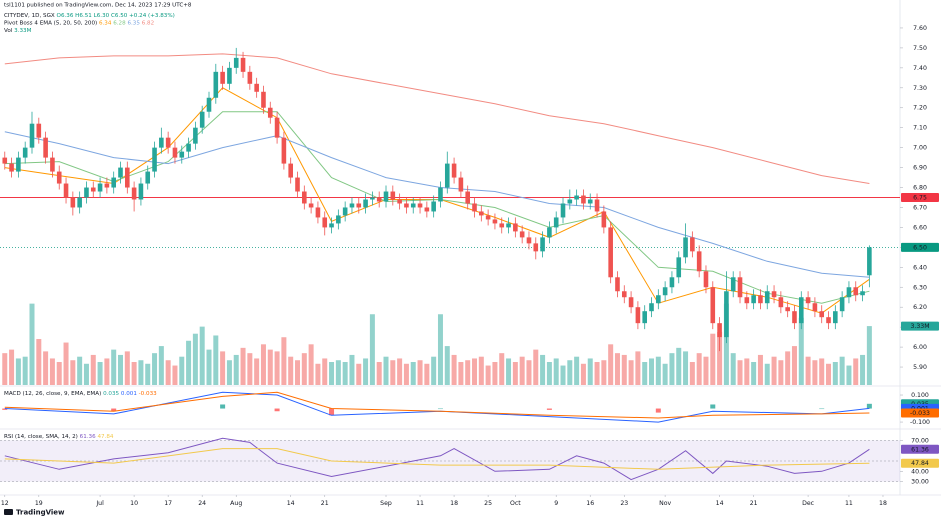 Image resolution: width=941 pixels, height=520 pixels. I want to click on y-tick-label: 30.00, so click(920, 482).